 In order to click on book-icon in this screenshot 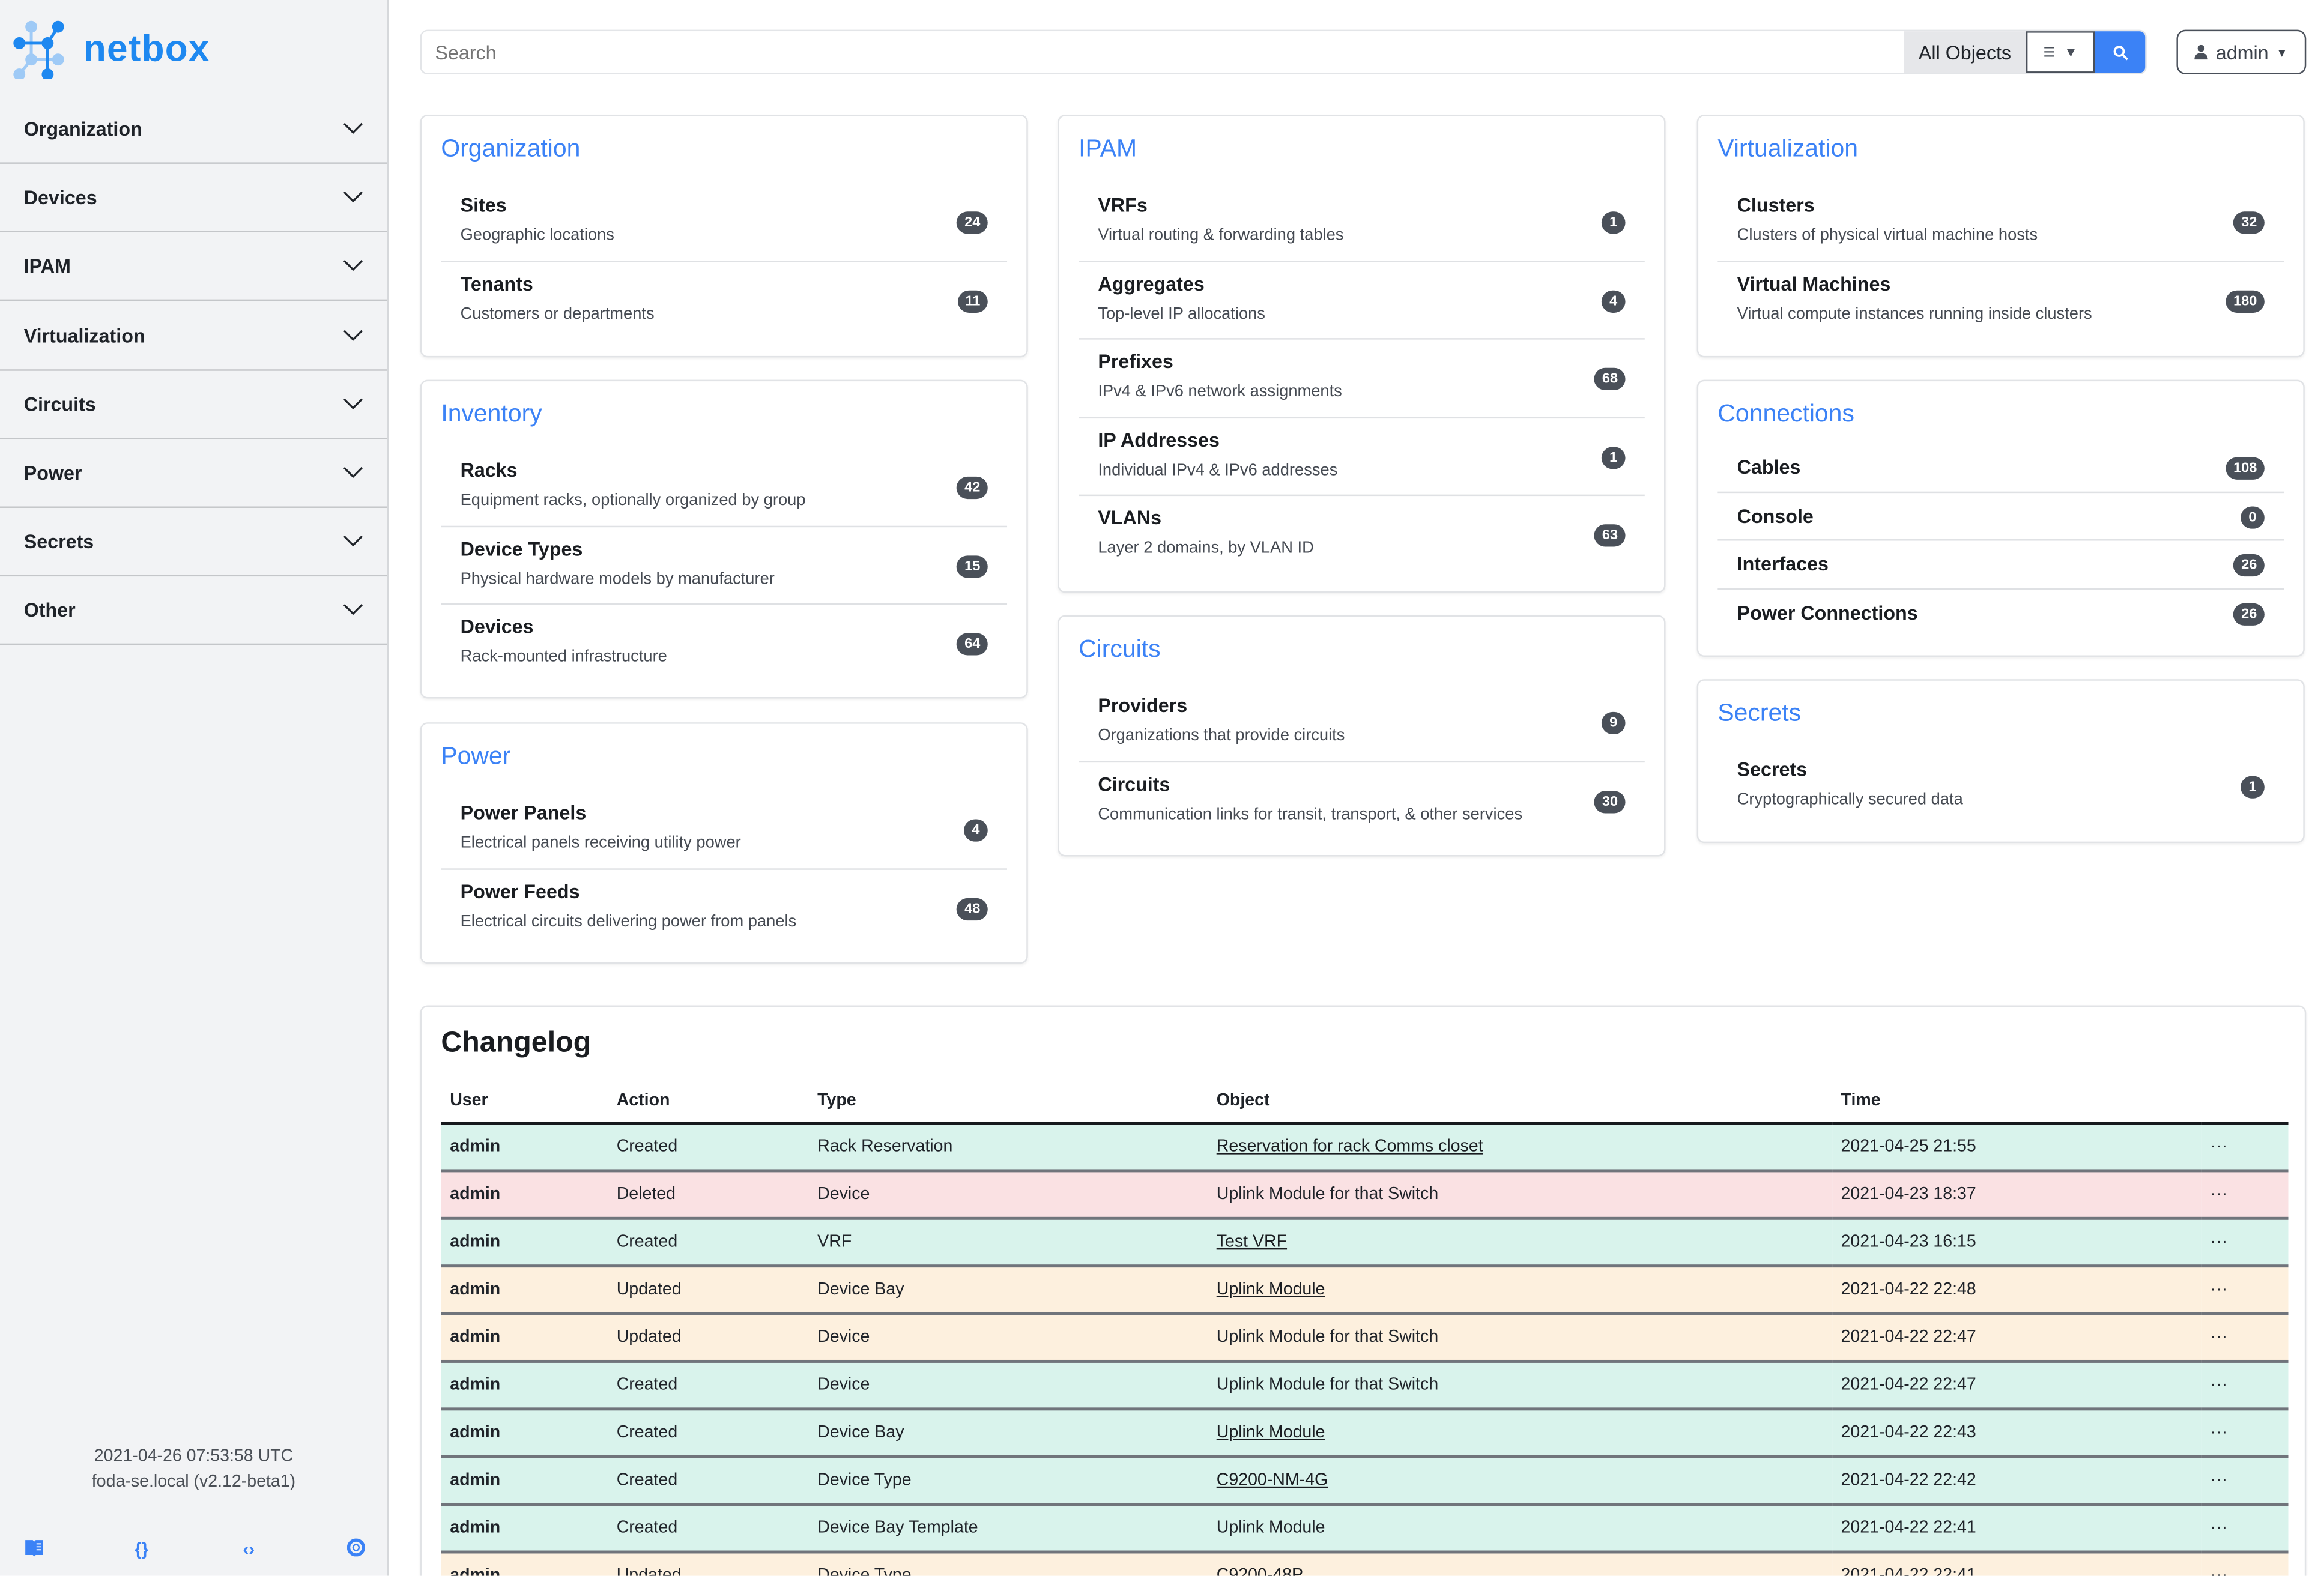, I will do `click(34, 1549)`.